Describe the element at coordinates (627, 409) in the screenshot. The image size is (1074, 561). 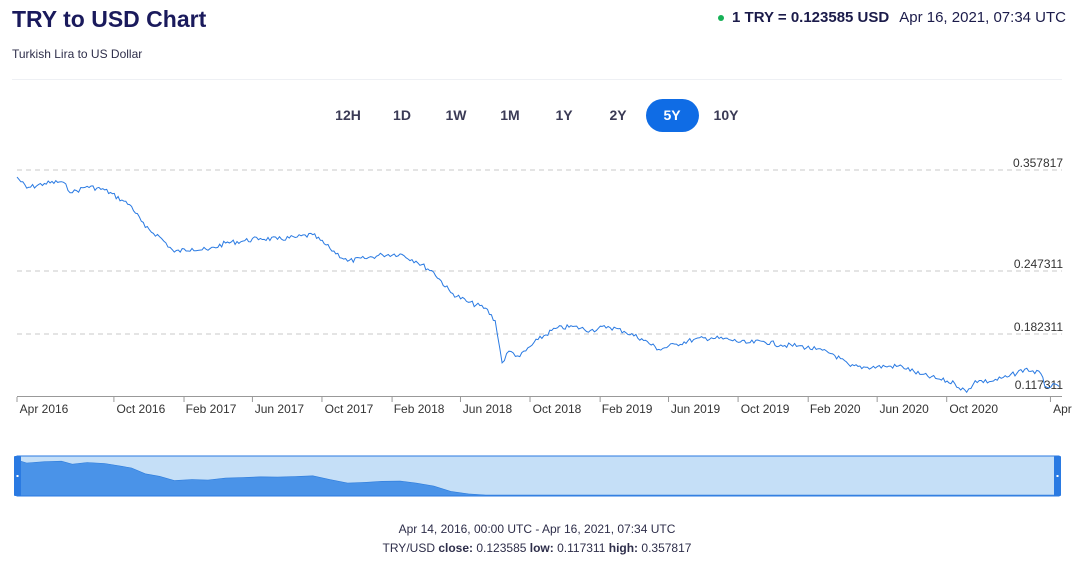
I see `x-axis-label: Feb 2019` at that location.